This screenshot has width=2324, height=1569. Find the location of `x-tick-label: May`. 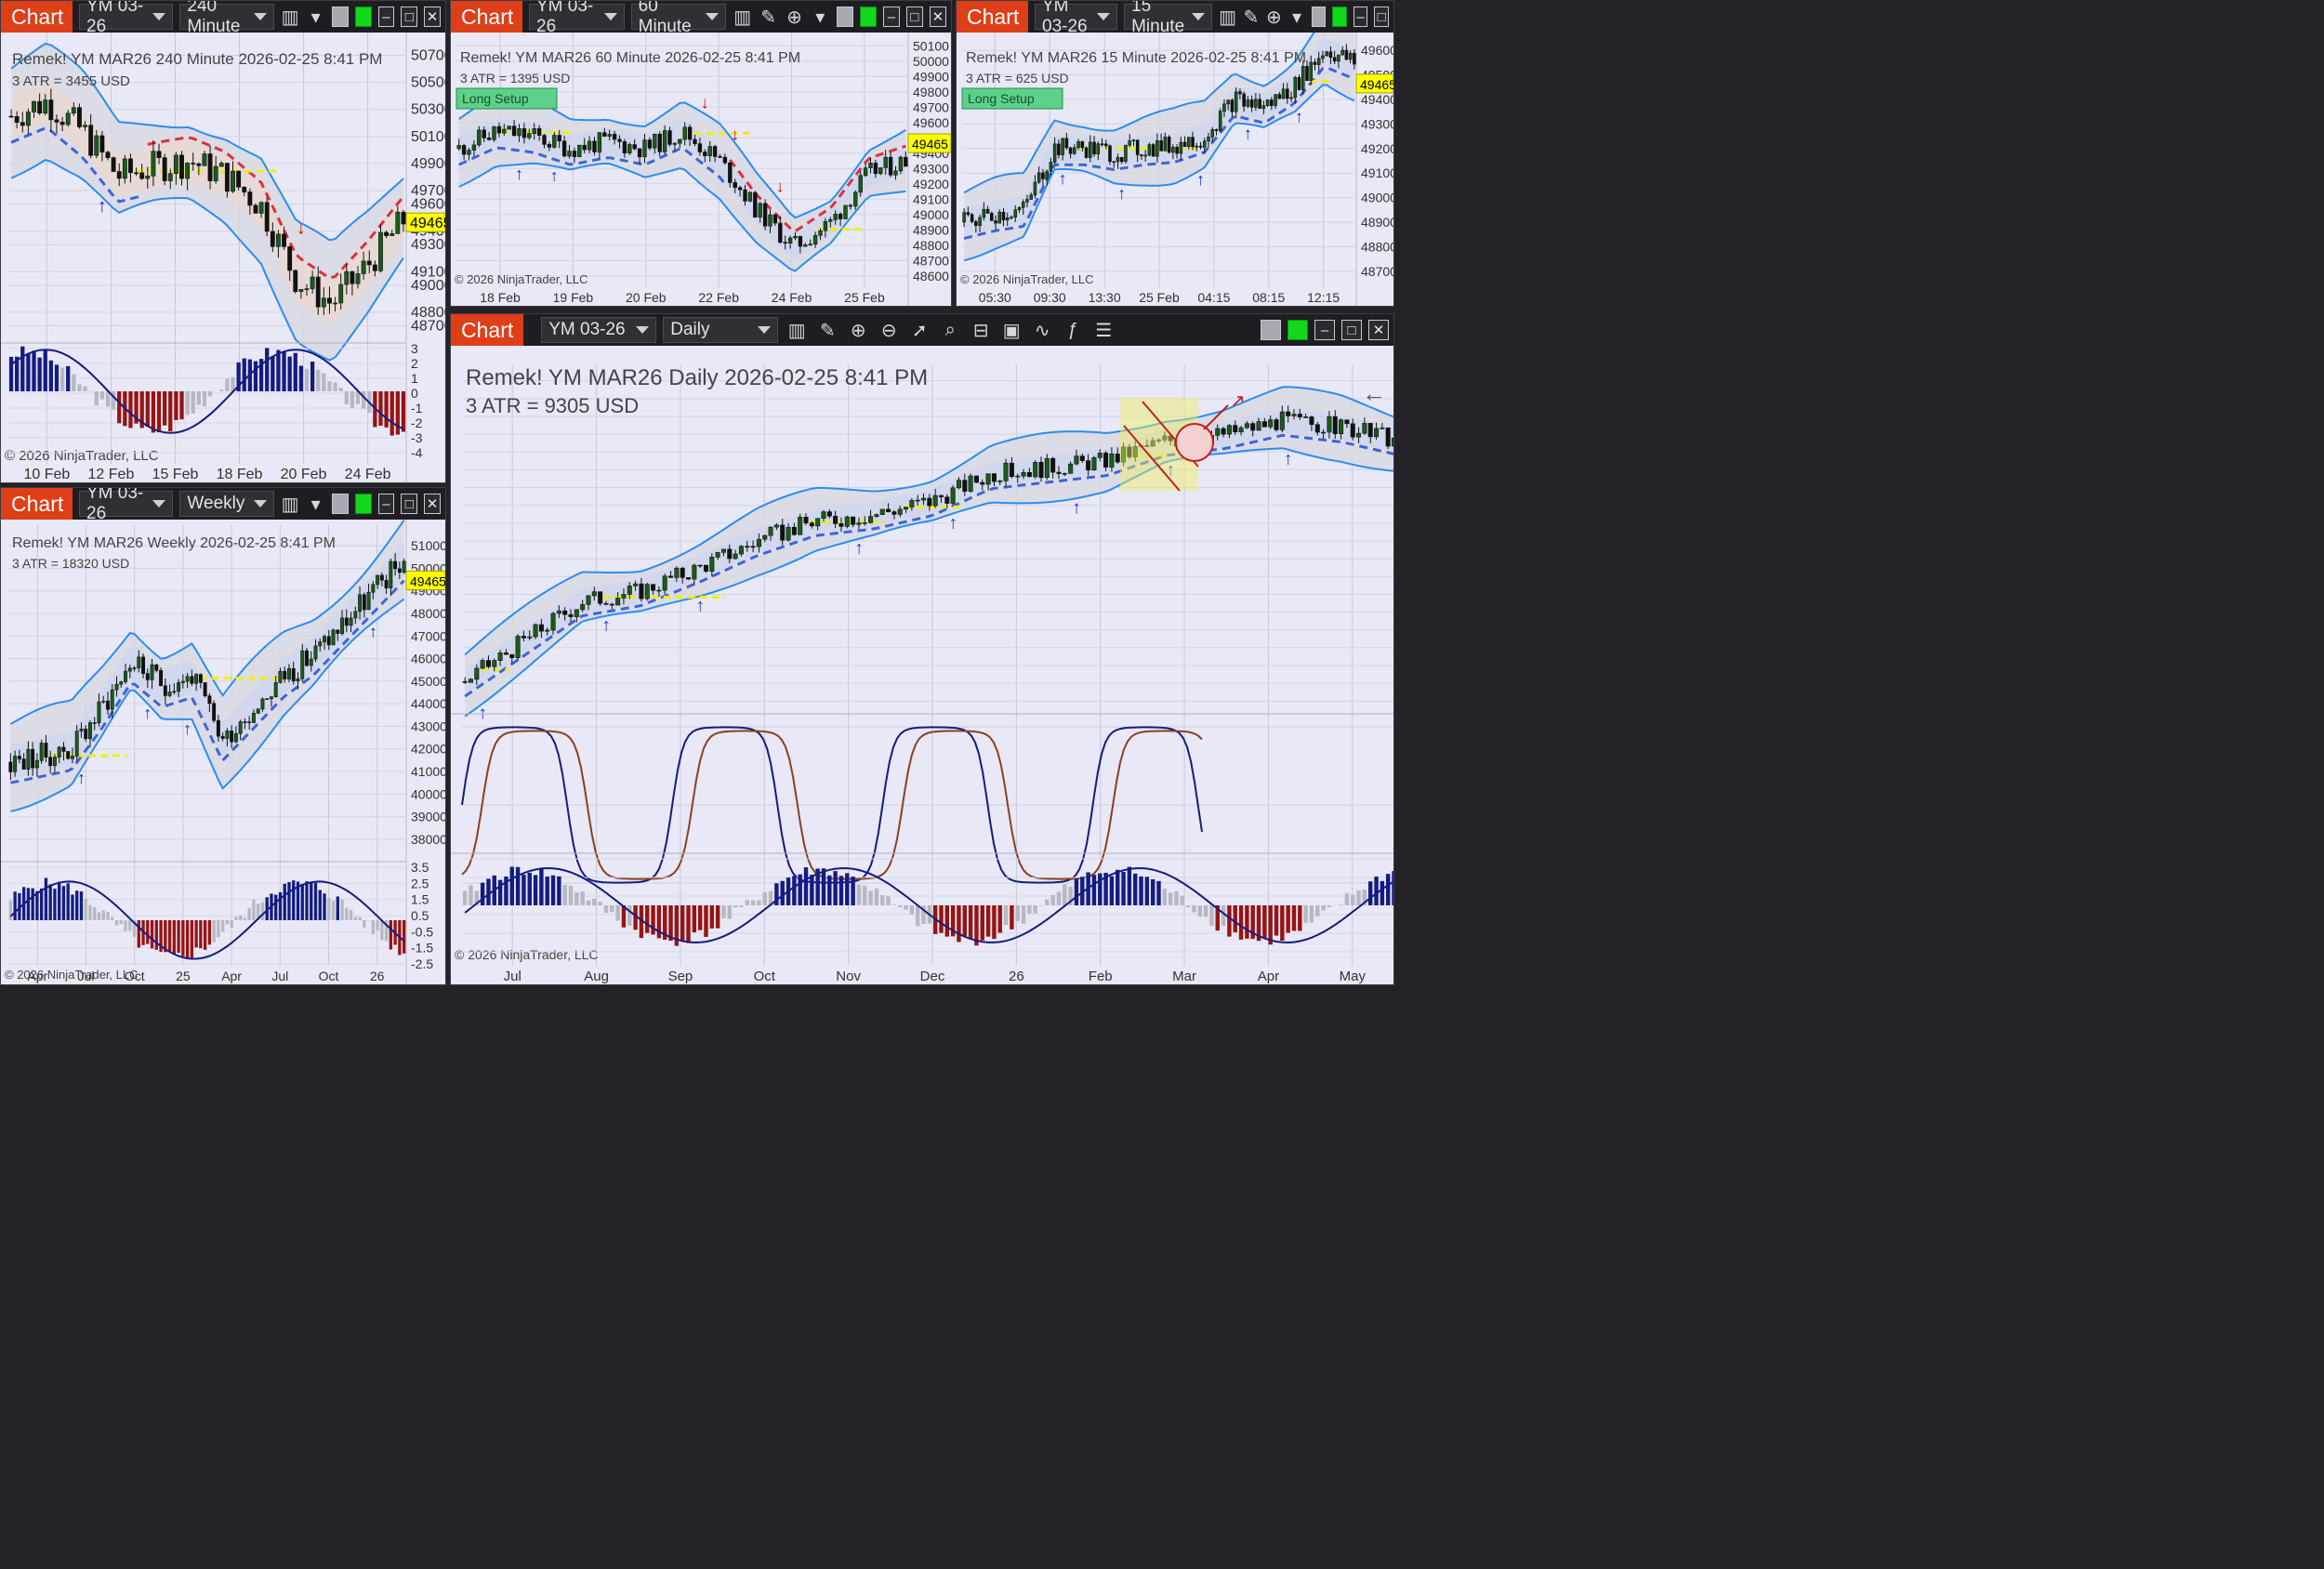

x-tick-label: May is located at coordinates (1353, 976).